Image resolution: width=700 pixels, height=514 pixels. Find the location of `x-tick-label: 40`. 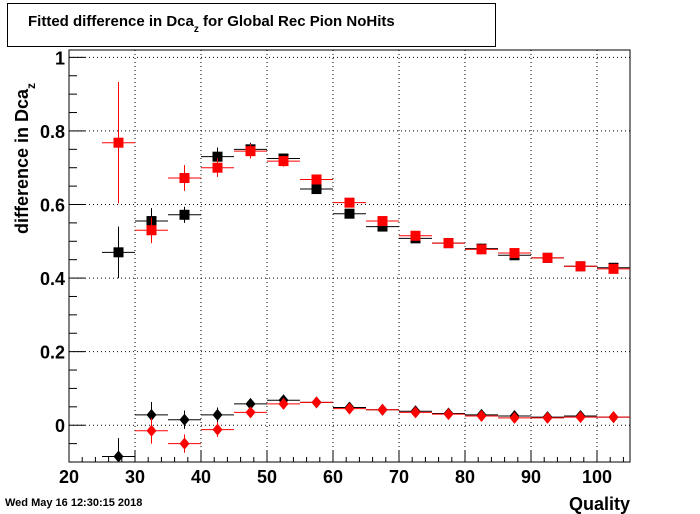

x-tick-label: 40 is located at coordinates (201, 477).